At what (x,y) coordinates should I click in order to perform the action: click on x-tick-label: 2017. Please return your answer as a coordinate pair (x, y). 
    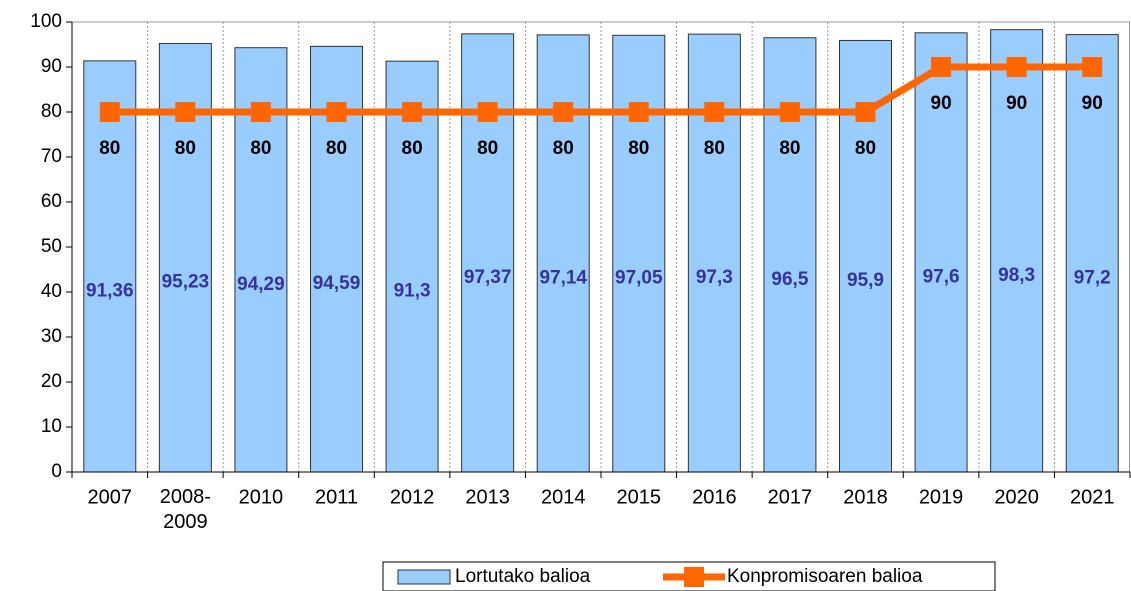
    Looking at the image, I should click on (790, 497).